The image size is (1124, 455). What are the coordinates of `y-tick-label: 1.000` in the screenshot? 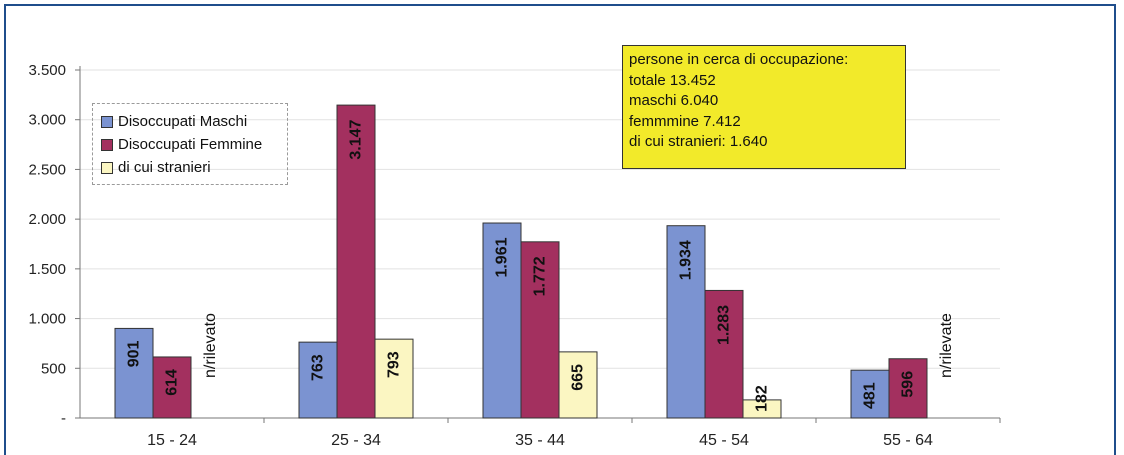 It's located at (47, 319).